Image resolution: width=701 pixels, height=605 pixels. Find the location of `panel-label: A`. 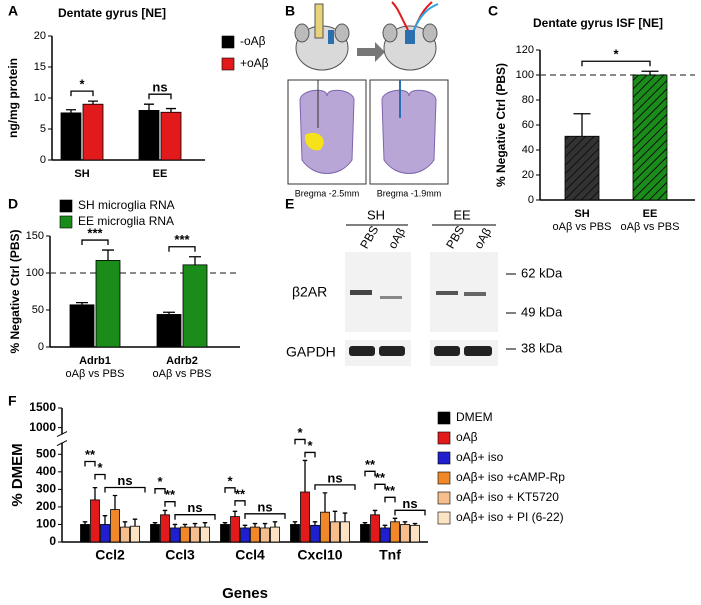

panel-label: A is located at coordinates (13, 11).